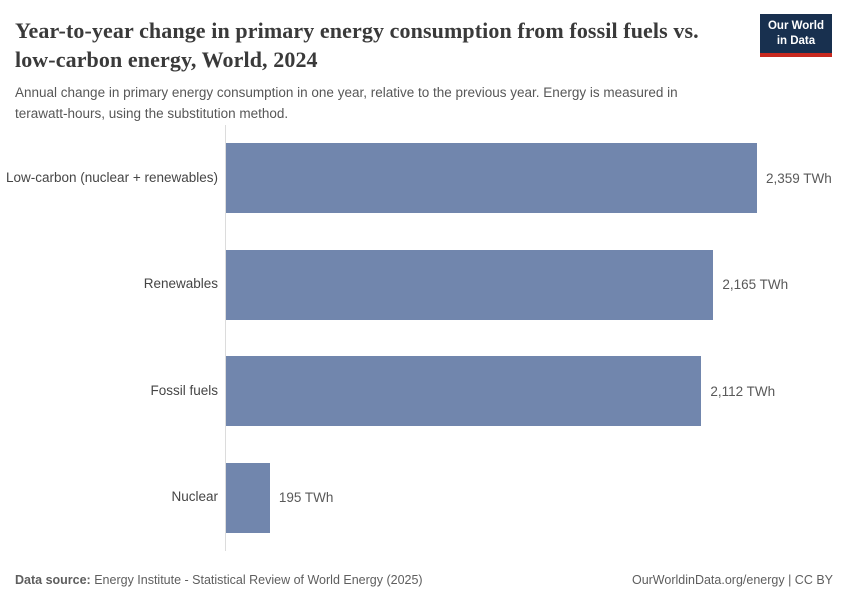  What do you see at coordinates (755, 285) in the screenshot?
I see `value-label: 2,165 TWh` at bounding box center [755, 285].